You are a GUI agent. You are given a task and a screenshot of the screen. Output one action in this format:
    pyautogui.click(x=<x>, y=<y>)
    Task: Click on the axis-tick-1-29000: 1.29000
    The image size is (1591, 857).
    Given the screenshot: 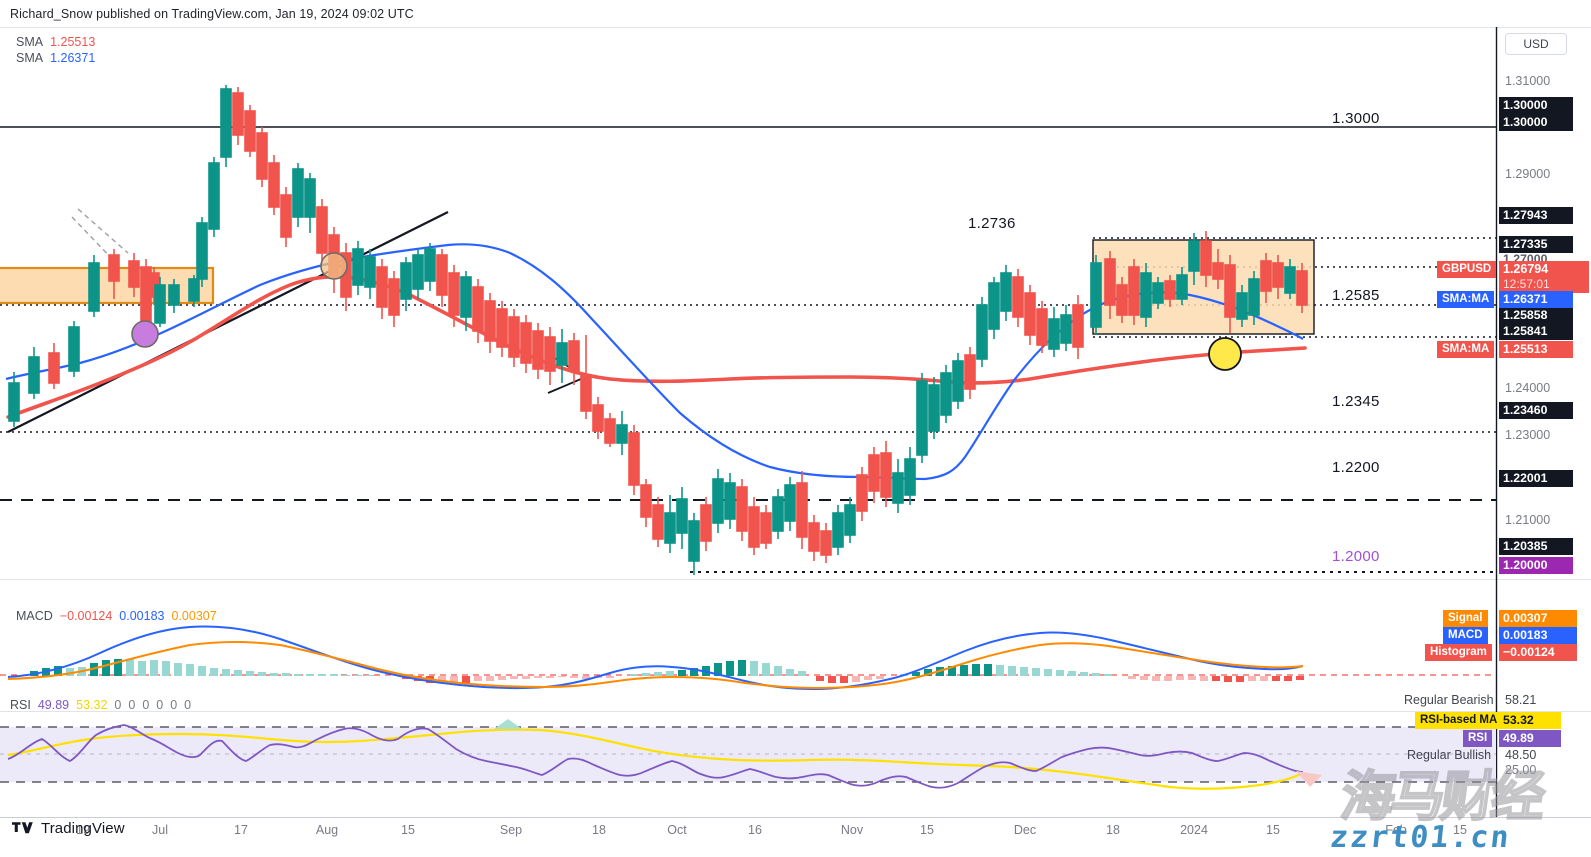 What is the action you would take?
    pyautogui.click(x=1528, y=174)
    